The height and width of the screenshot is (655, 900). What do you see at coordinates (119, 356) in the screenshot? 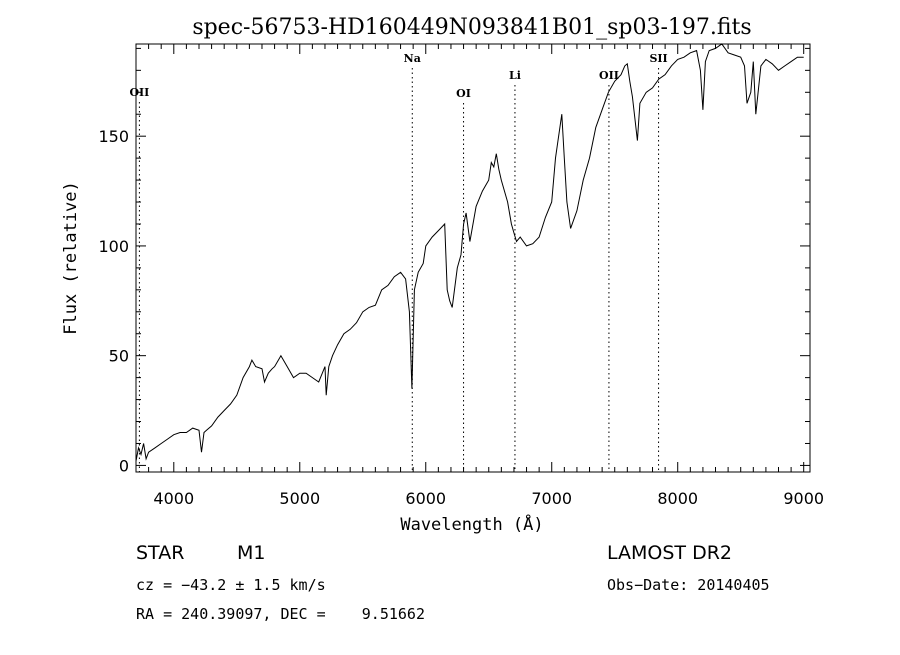
I see `y-tick-label: 50` at bounding box center [119, 356].